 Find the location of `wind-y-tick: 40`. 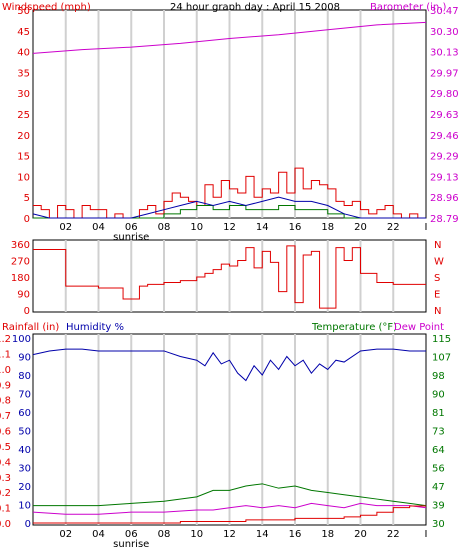

wind-y-tick: 40 is located at coordinates (23, 53).